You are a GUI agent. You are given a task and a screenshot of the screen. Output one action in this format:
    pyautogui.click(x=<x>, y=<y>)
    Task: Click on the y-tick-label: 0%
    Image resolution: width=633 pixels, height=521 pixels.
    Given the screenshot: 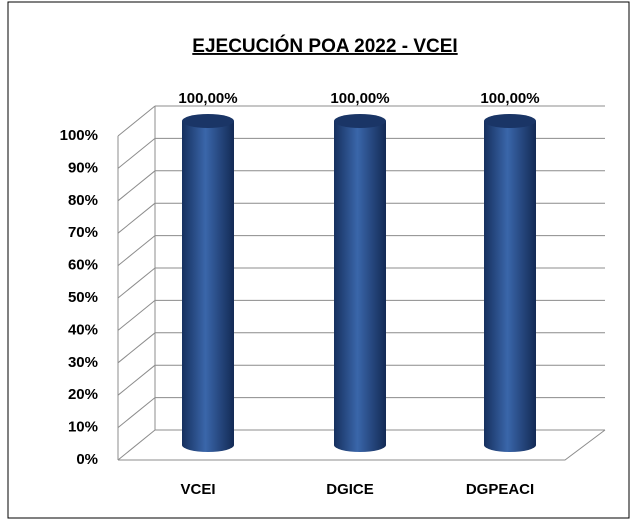 What is the action you would take?
    pyautogui.click(x=87, y=459)
    